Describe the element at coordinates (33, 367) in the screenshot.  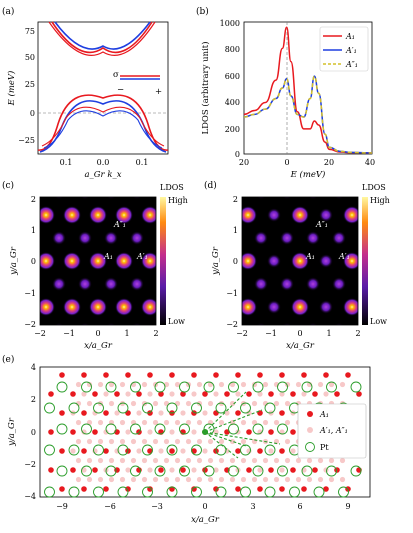
I see `panel-e-ytick: 4` at that location.